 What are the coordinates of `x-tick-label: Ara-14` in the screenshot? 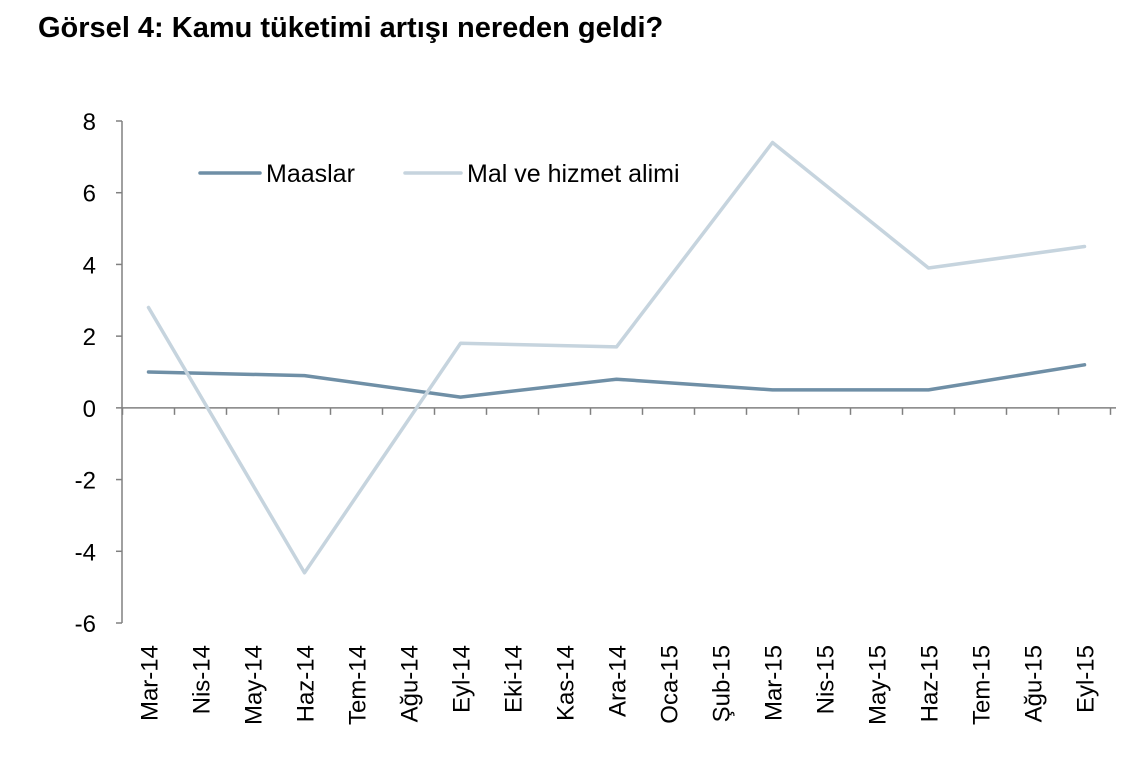 It's located at (618, 681).